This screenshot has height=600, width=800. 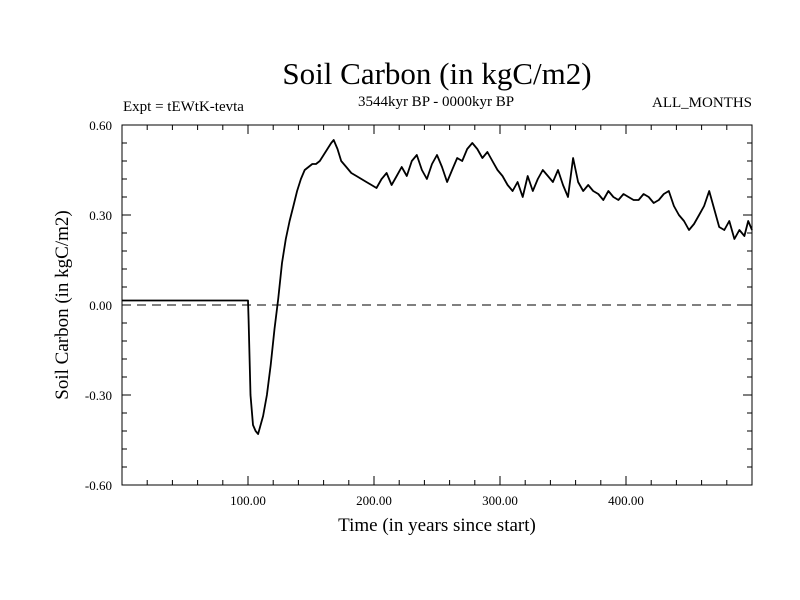 What do you see at coordinates (437, 525) in the screenshot?
I see `x-axis-label: Time (in years since start)` at bounding box center [437, 525].